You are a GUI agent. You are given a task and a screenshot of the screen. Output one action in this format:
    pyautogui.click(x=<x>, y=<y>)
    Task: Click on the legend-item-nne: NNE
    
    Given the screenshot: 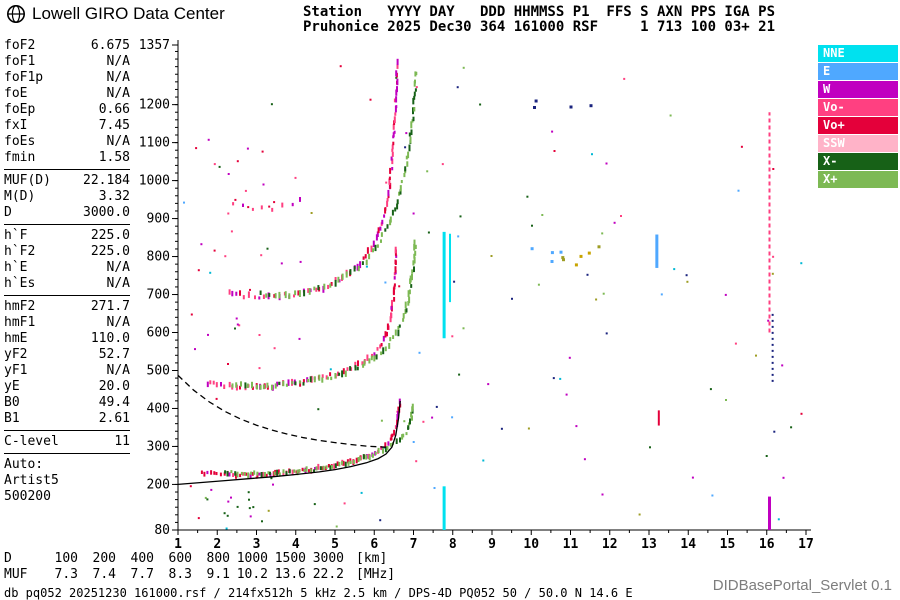 What is the action you would take?
    pyautogui.click(x=858, y=53)
    